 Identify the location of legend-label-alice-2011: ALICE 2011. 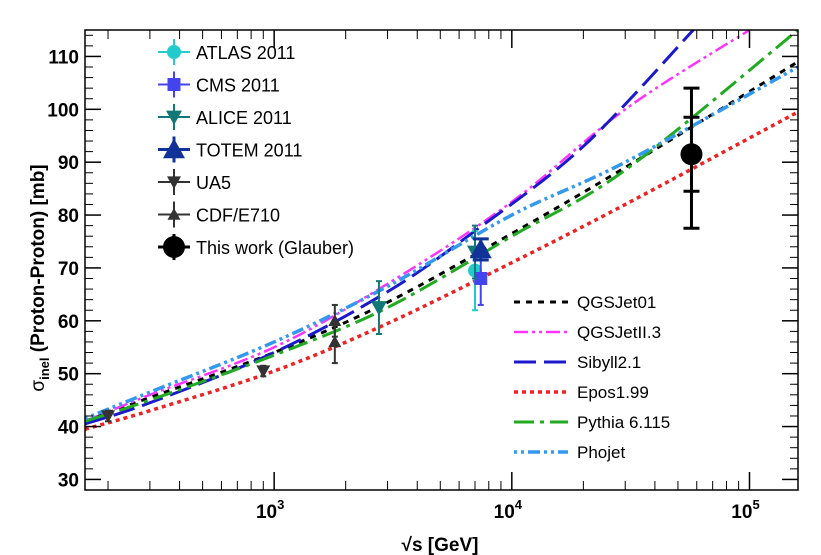
(244, 118).